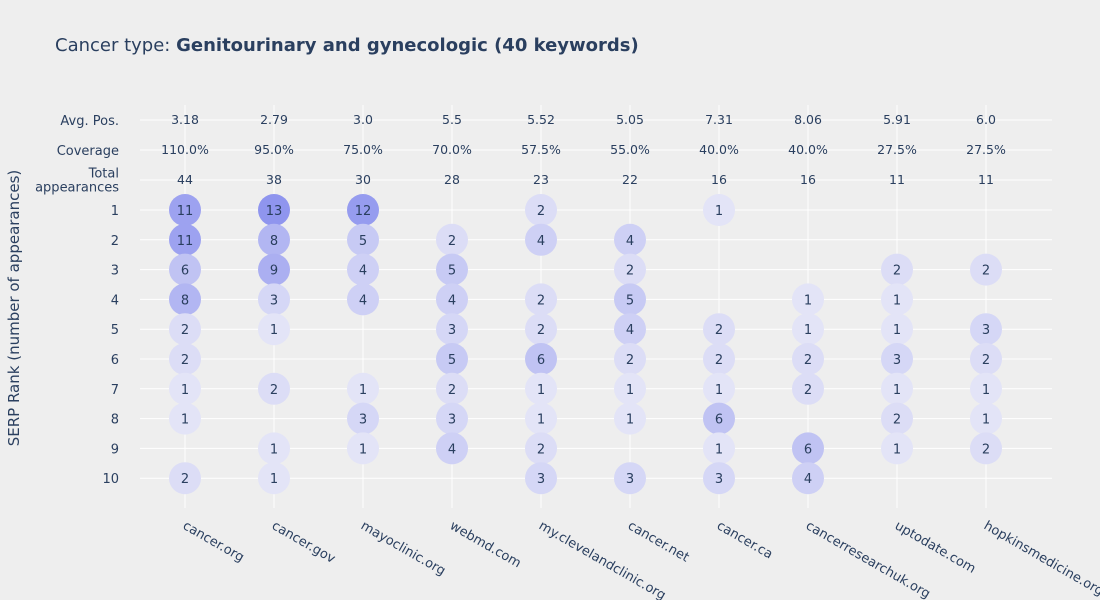 This screenshot has height=600, width=1100. Describe the element at coordinates (115, 360) in the screenshot. I see `y-tick-rank-label: 6` at that location.